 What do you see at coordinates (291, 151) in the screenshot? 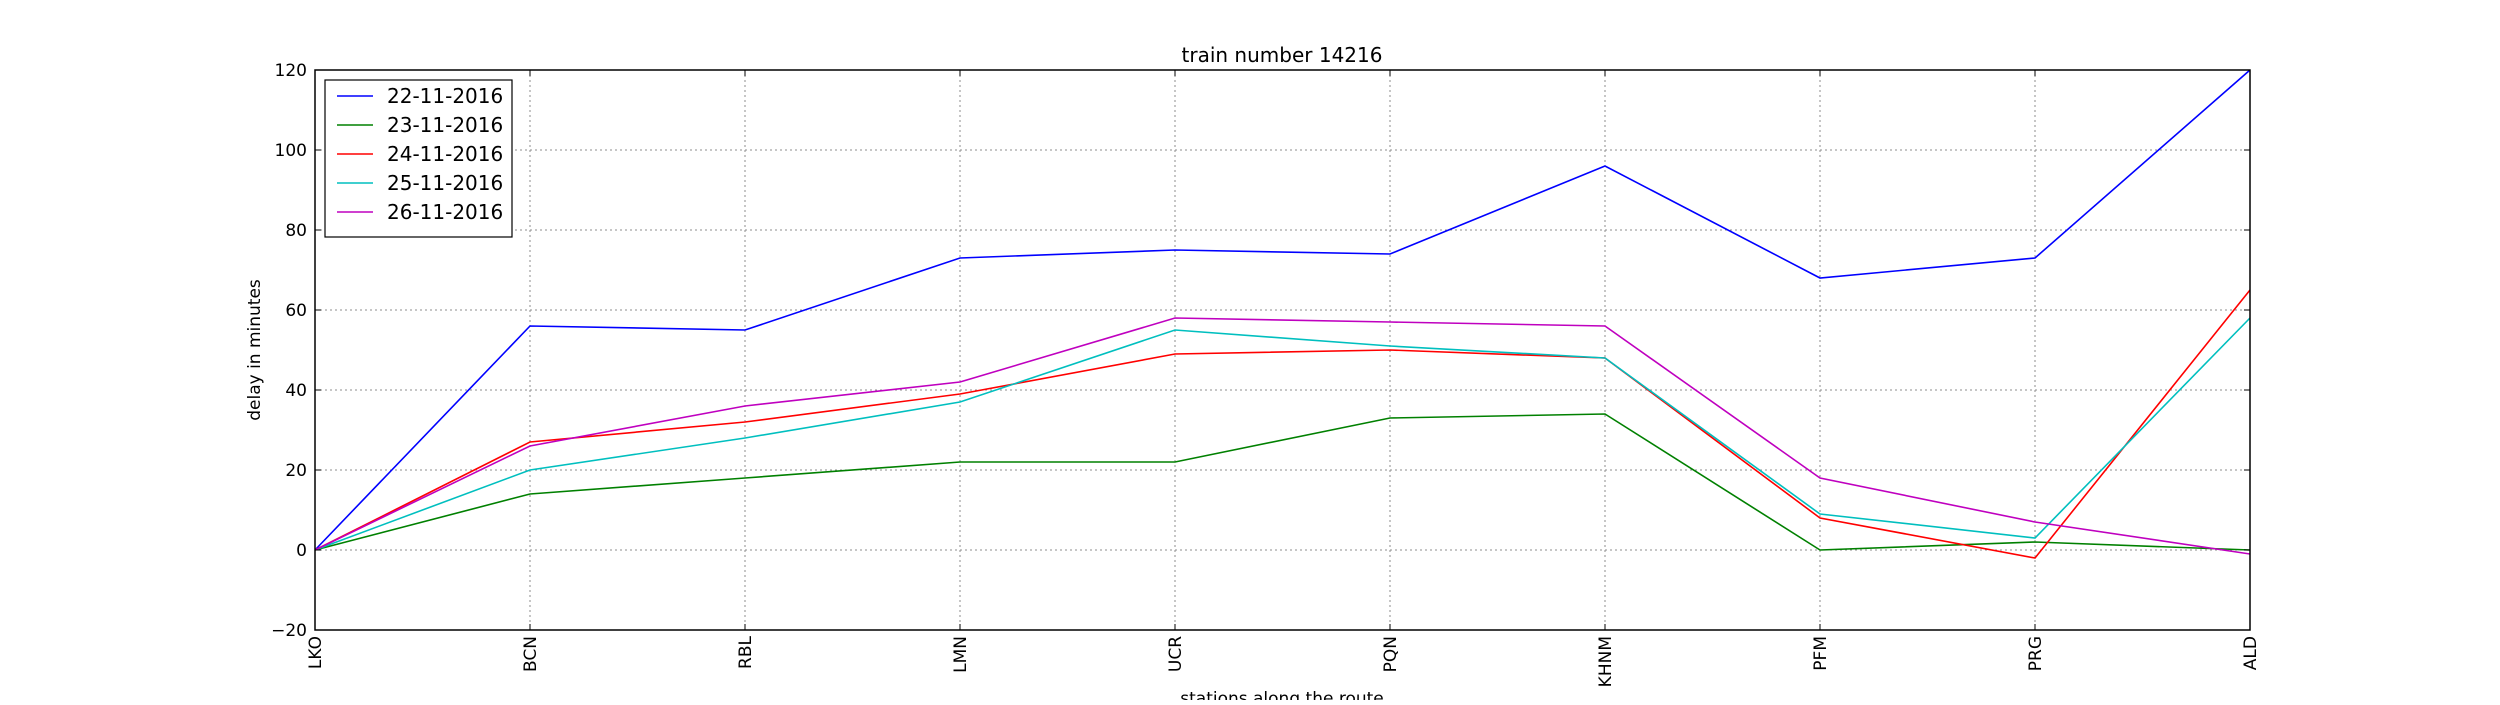
I see `y-tick-label: 100` at bounding box center [291, 151].